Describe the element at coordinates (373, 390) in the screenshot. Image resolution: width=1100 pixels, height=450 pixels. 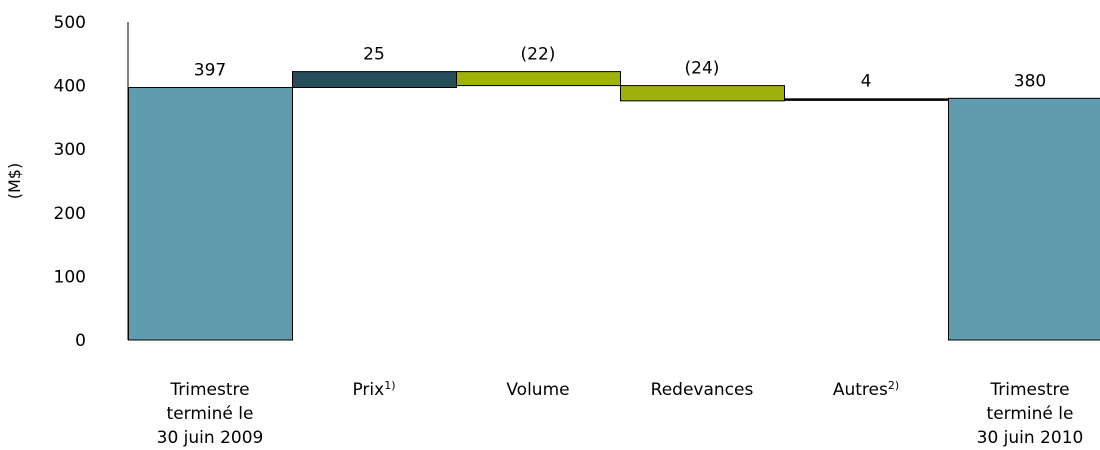
I see `category-label-prix: Prix1)` at that location.